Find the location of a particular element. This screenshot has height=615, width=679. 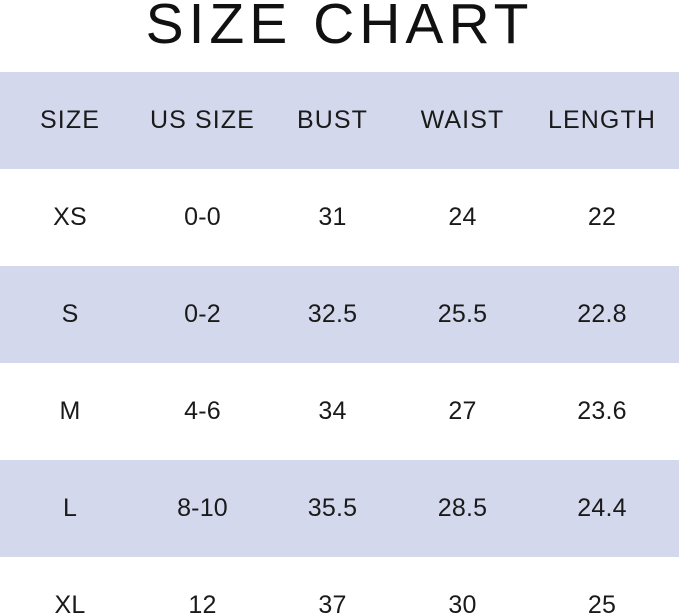

cell-size: XS is located at coordinates (70, 217).